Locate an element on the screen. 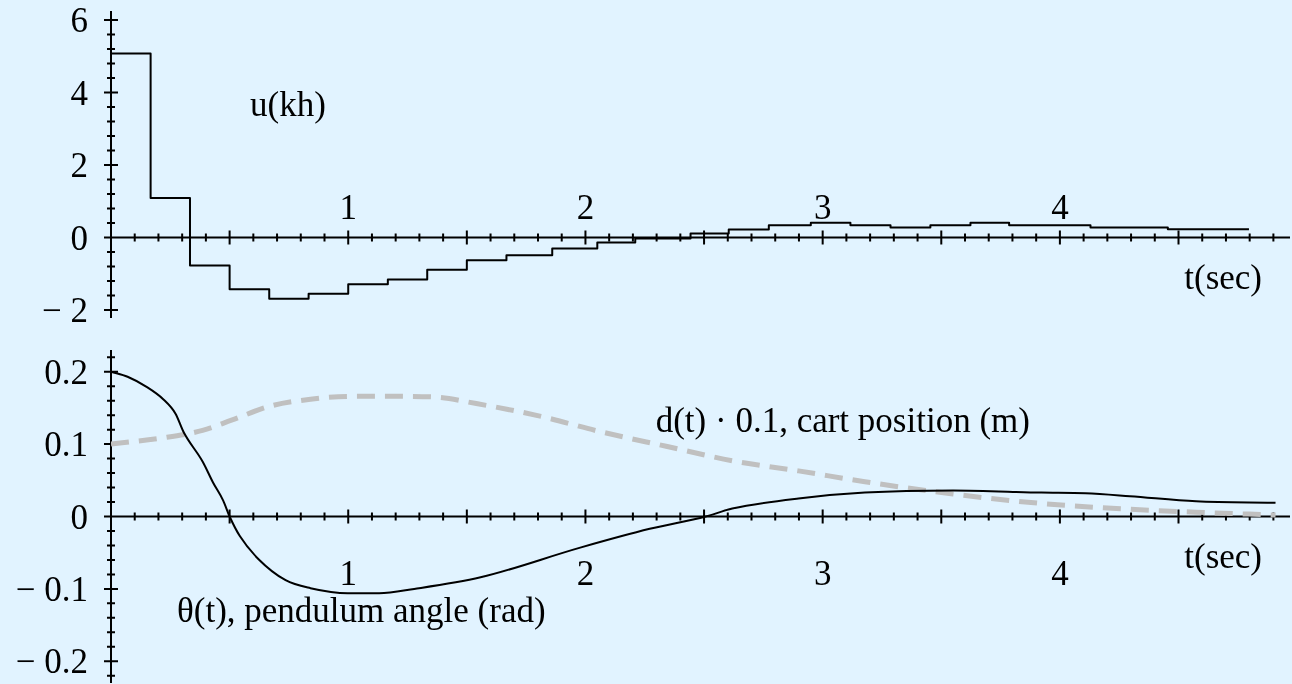 Image resolution: width=1292 pixels, height=684 pixels. series-label: d(t) · 0.1, cart position (m) is located at coordinates (842, 420).